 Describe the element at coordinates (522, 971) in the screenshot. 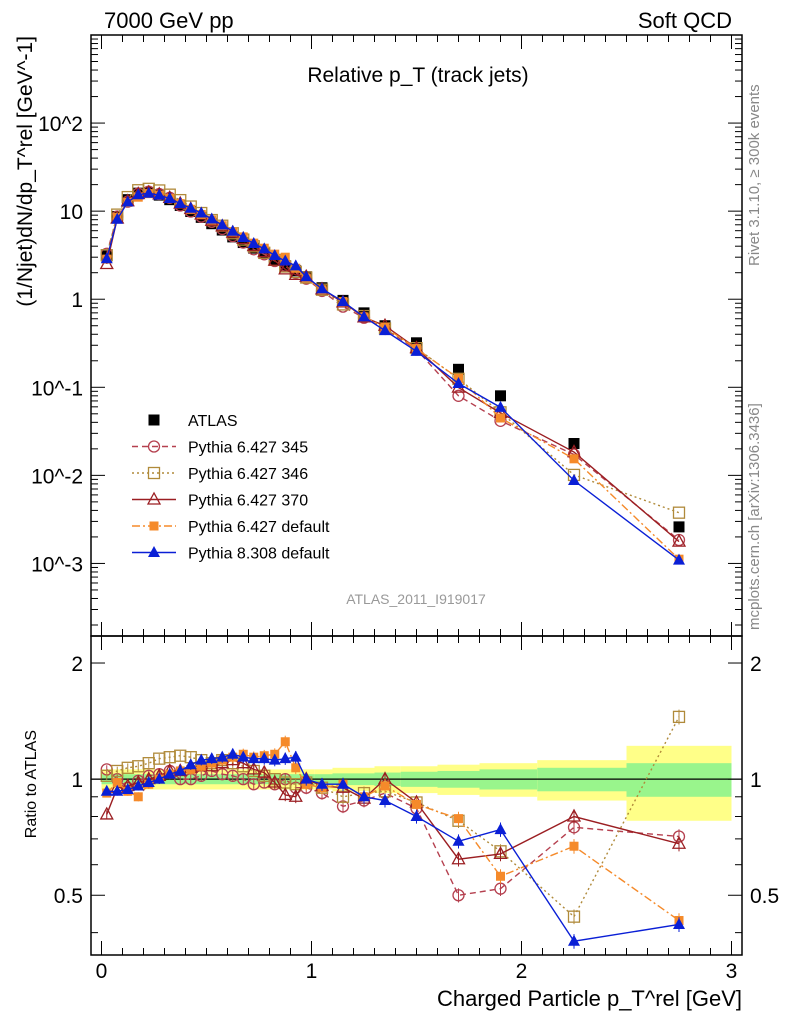

I see `x-tick-label: 2` at that location.